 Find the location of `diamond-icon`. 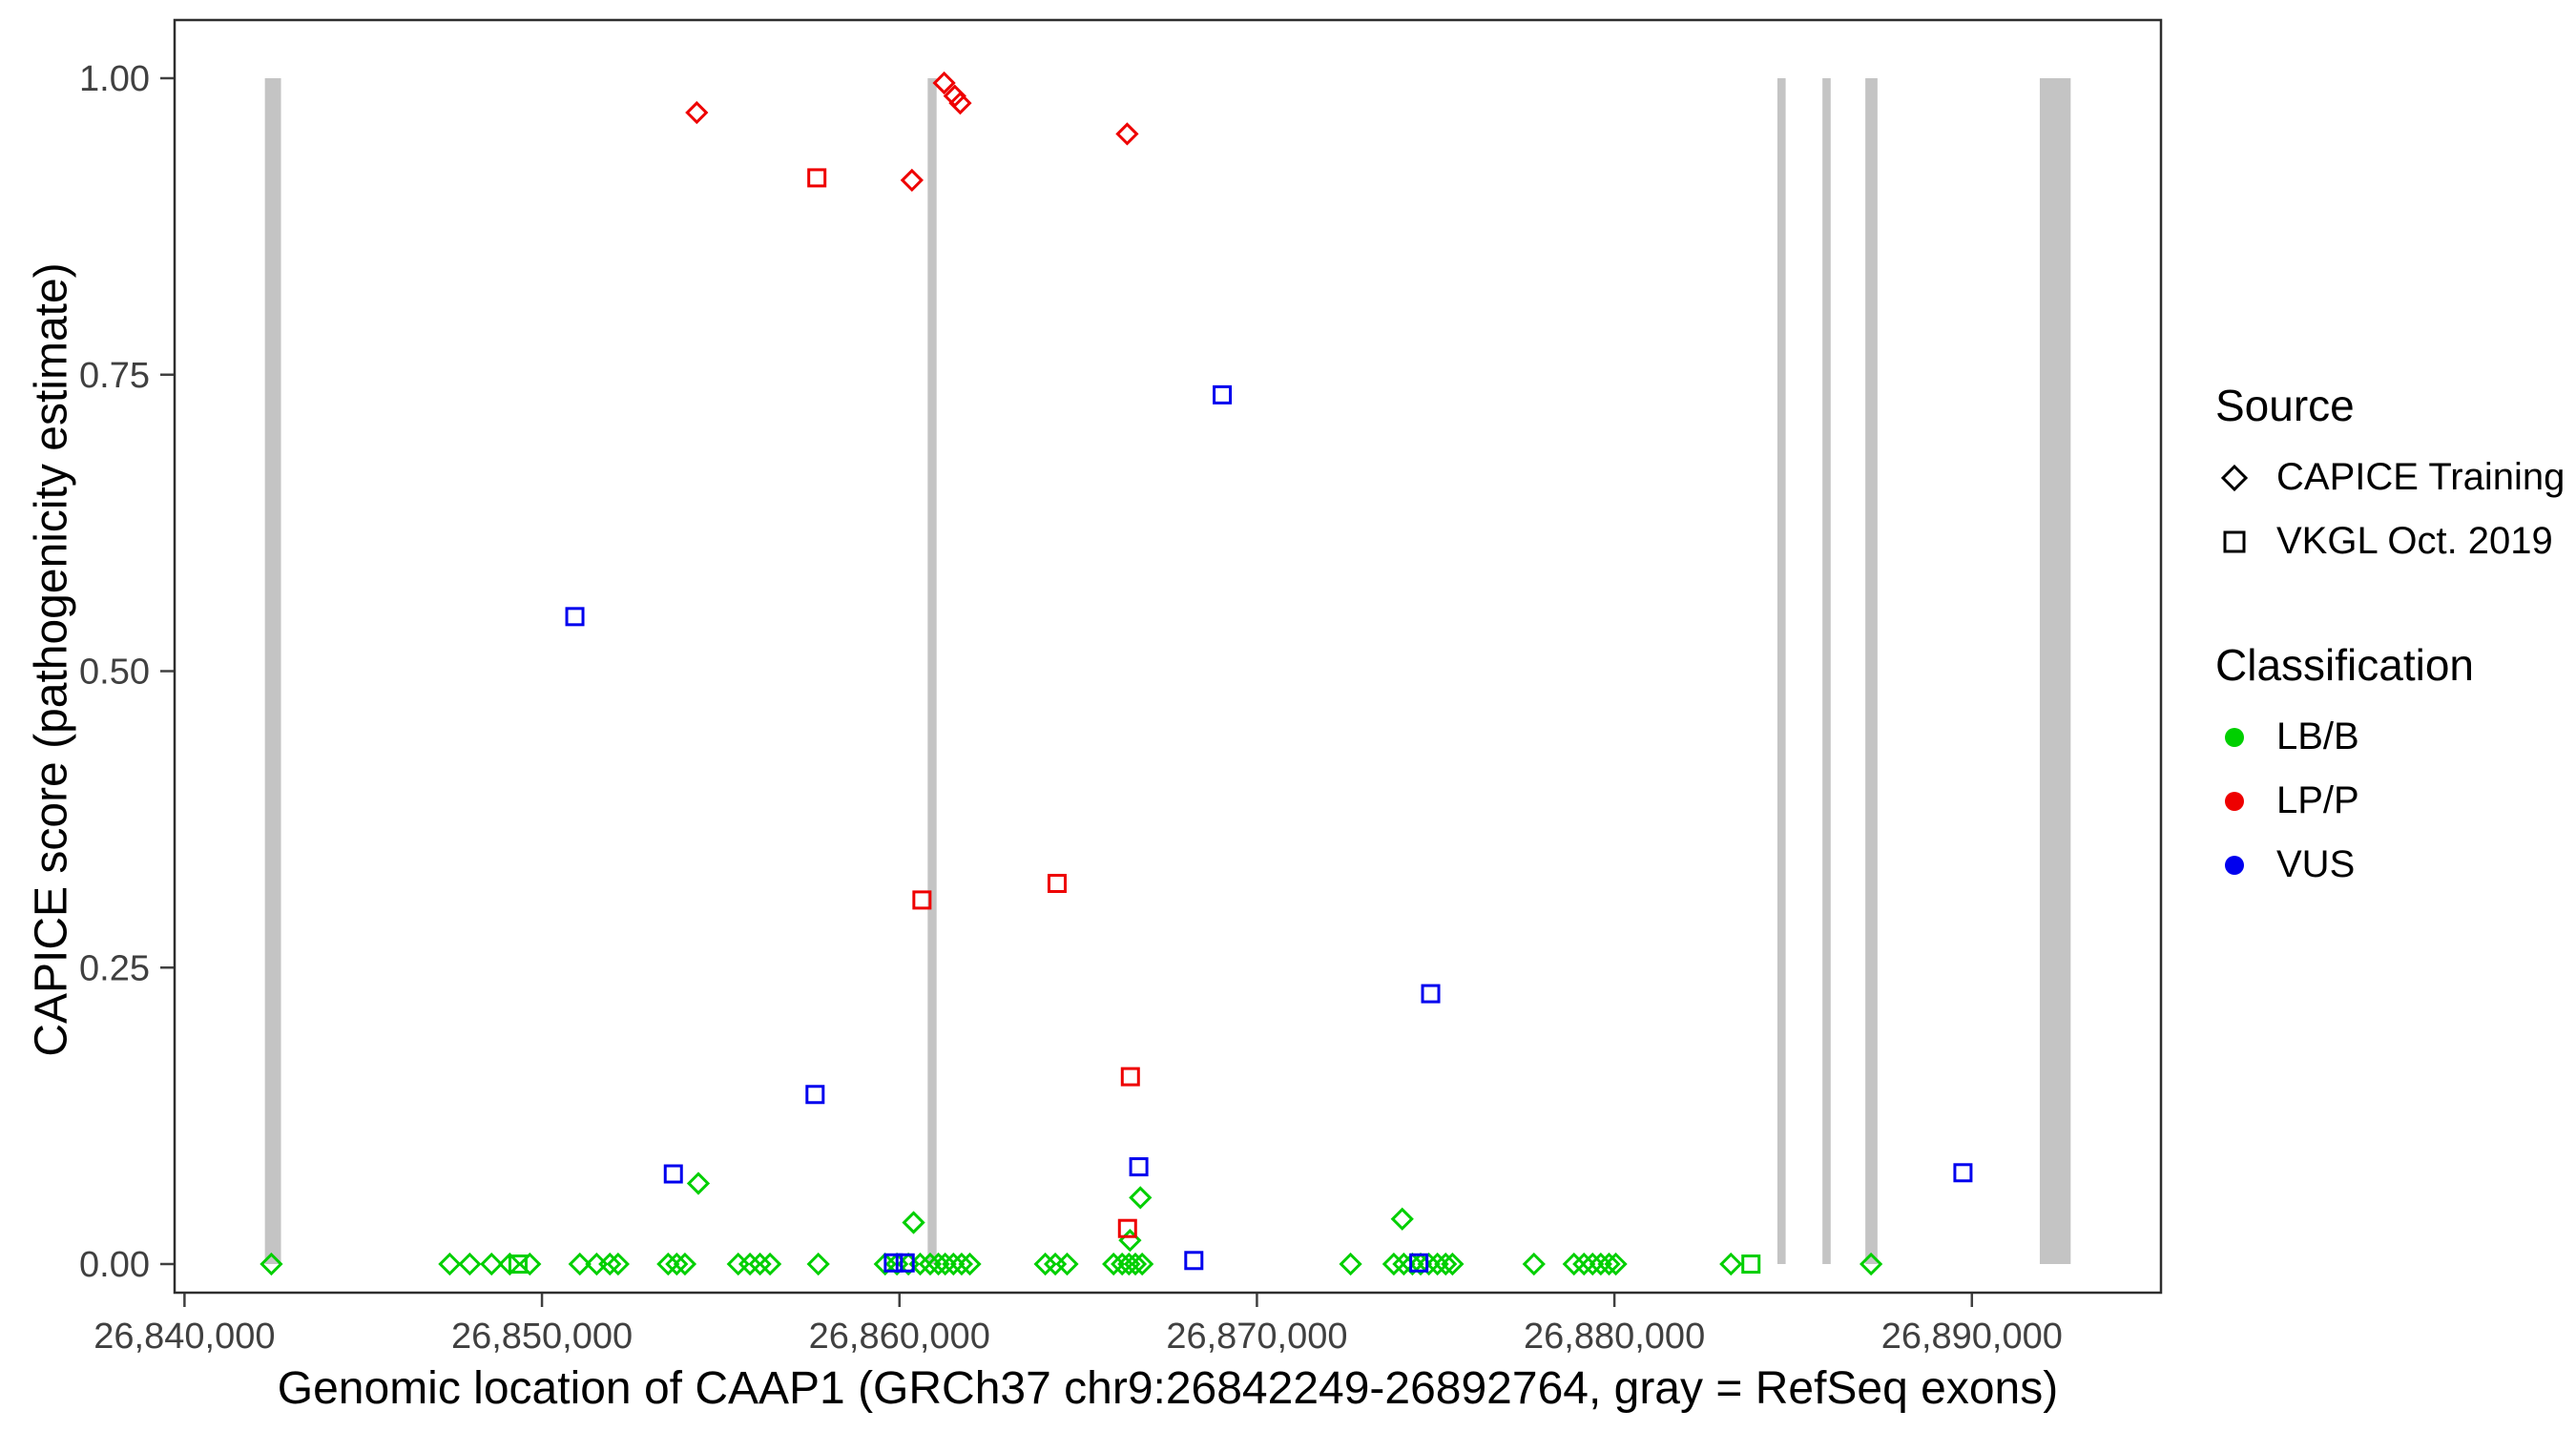

diamond-icon is located at coordinates (2234, 478).